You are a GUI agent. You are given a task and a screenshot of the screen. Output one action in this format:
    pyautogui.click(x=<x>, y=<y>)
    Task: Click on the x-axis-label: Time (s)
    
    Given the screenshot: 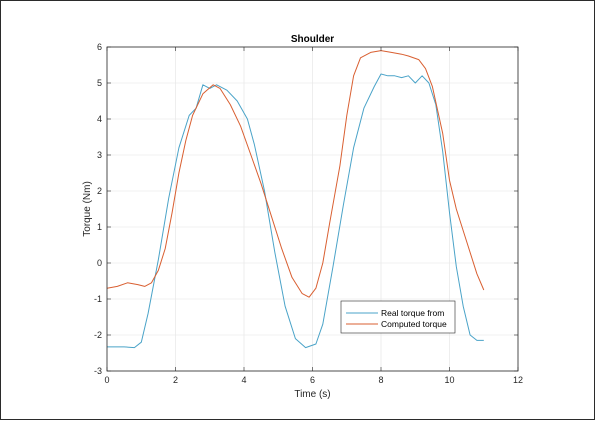 What is the action you would take?
    pyautogui.click(x=312, y=394)
    